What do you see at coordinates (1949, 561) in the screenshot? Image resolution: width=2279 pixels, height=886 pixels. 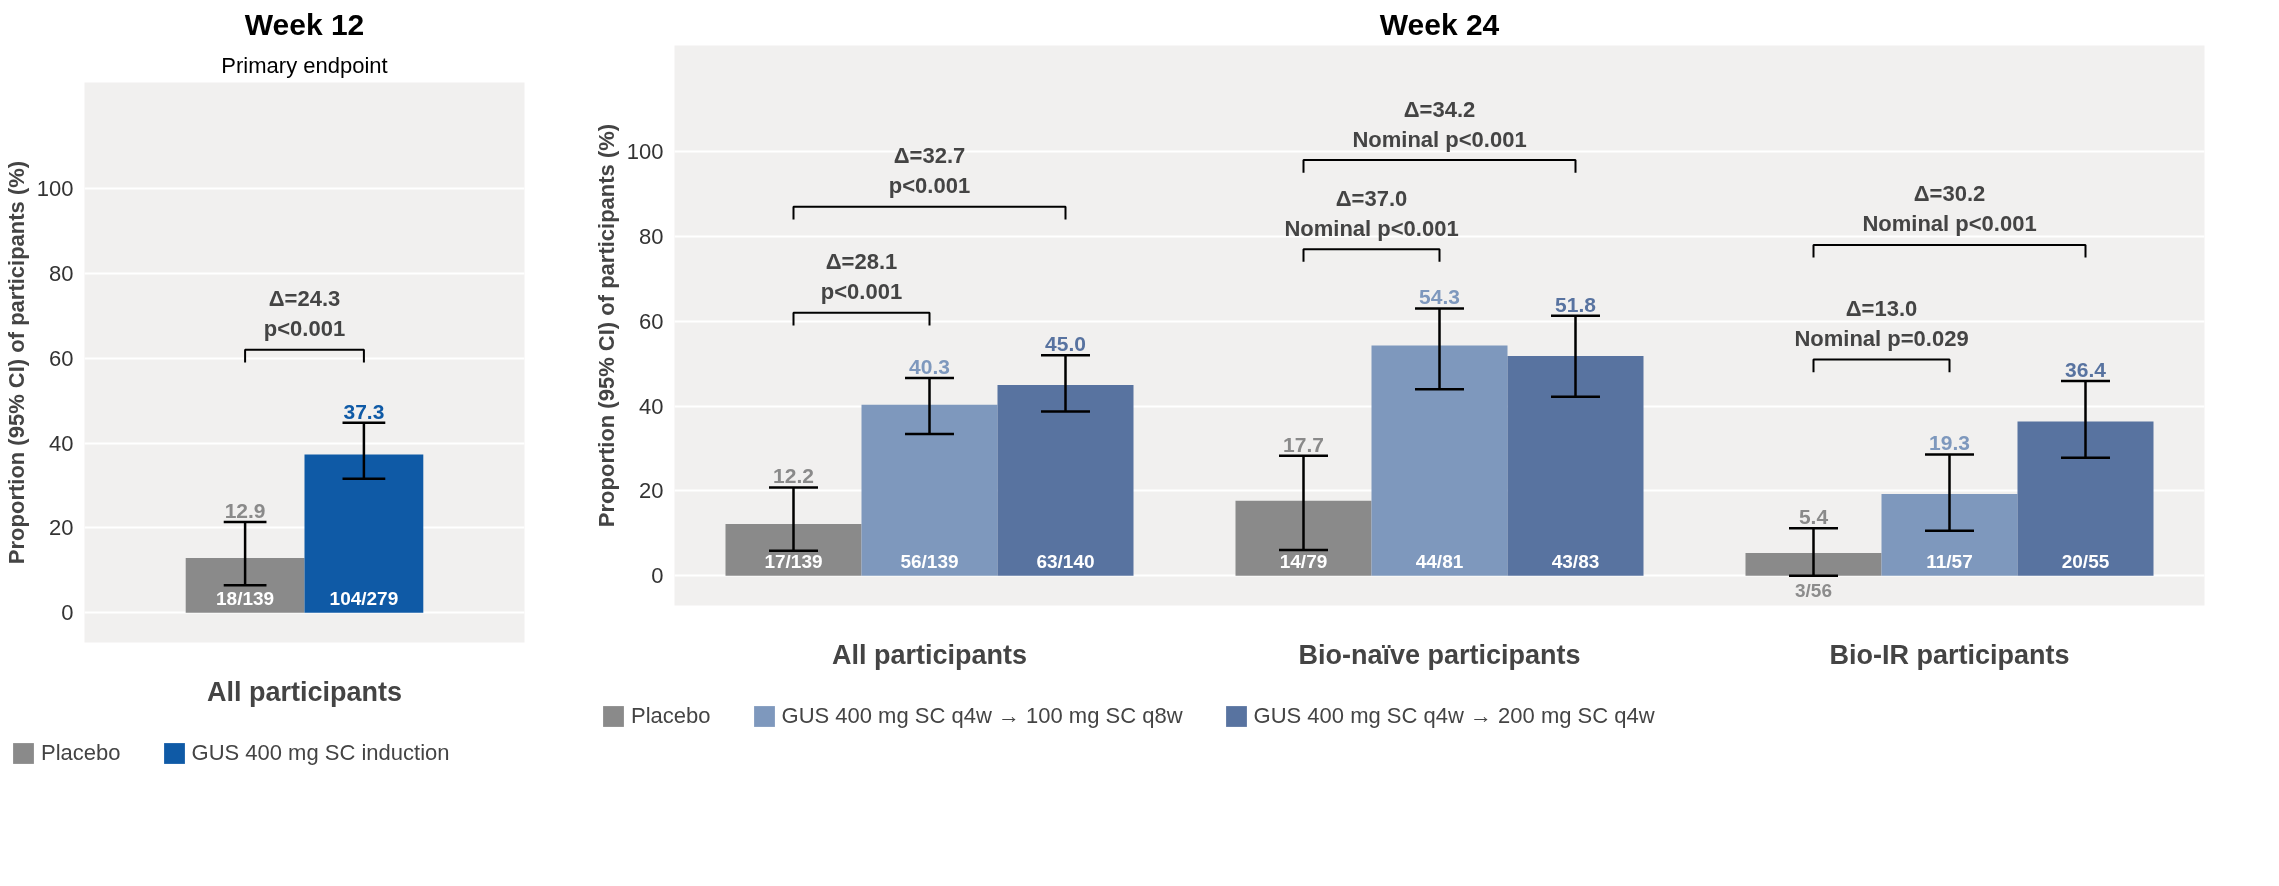 I see `annotation: 11/57` at bounding box center [1949, 561].